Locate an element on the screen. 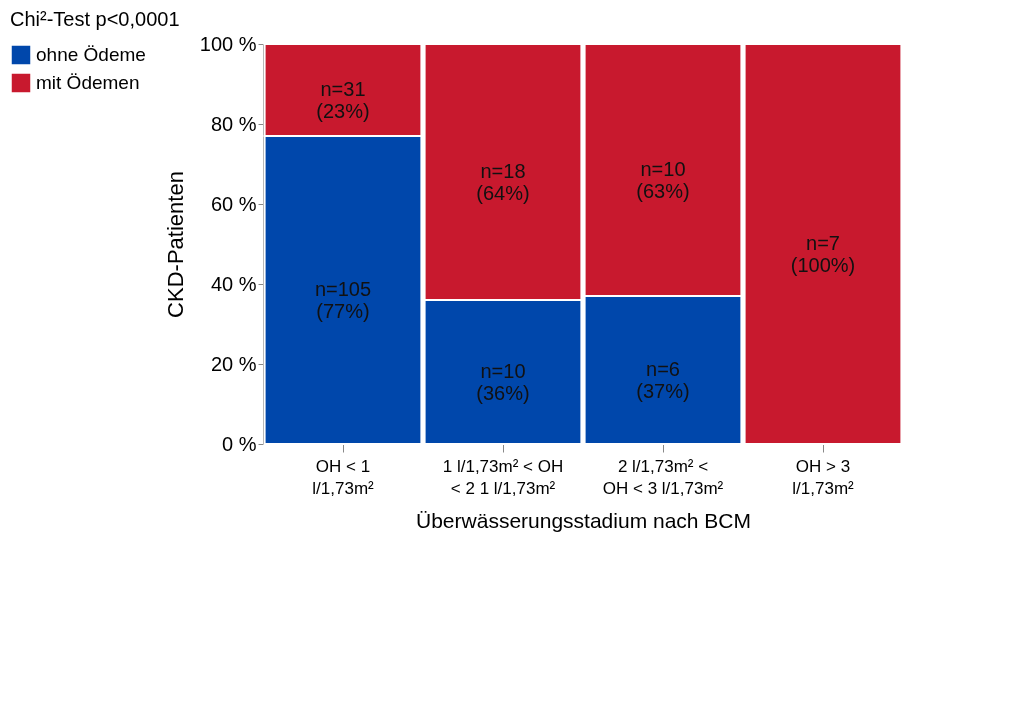 This screenshot has height=707, width=1029. data-label: n=18 (64%) is located at coordinates (503, 182).